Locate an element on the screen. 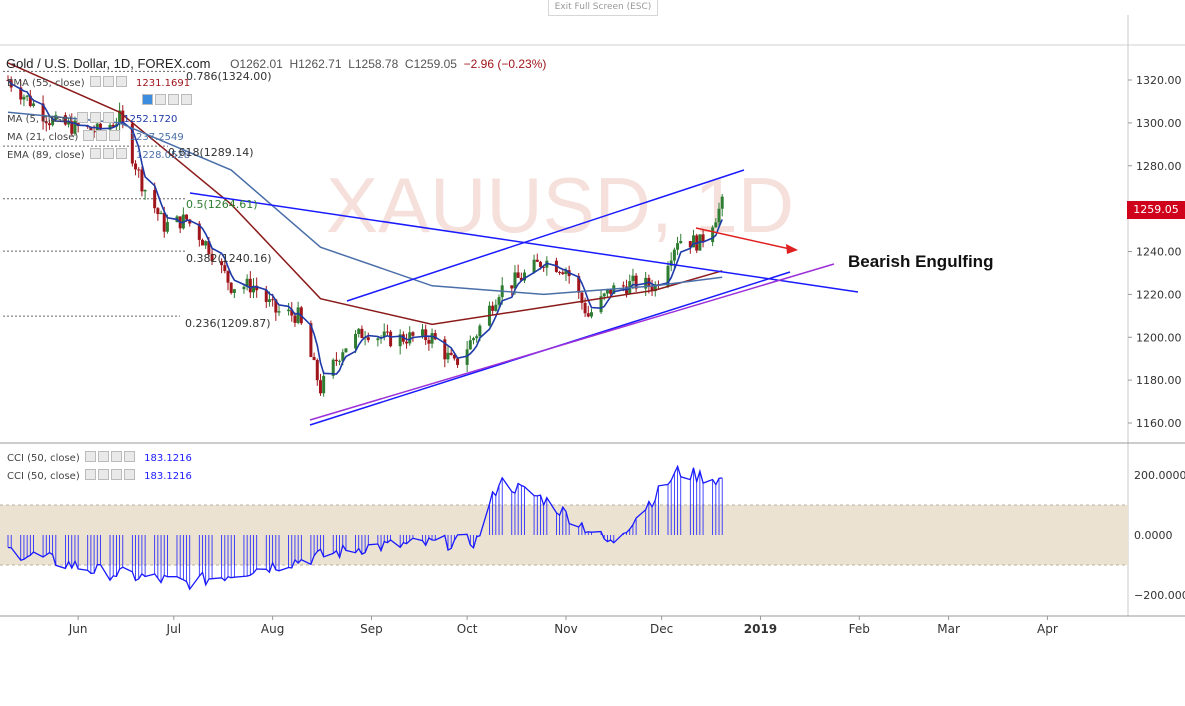 This screenshot has height=706, width=1185. exit-fullscreen-button: Exit Full Screen (ESC) is located at coordinates (603, 8).